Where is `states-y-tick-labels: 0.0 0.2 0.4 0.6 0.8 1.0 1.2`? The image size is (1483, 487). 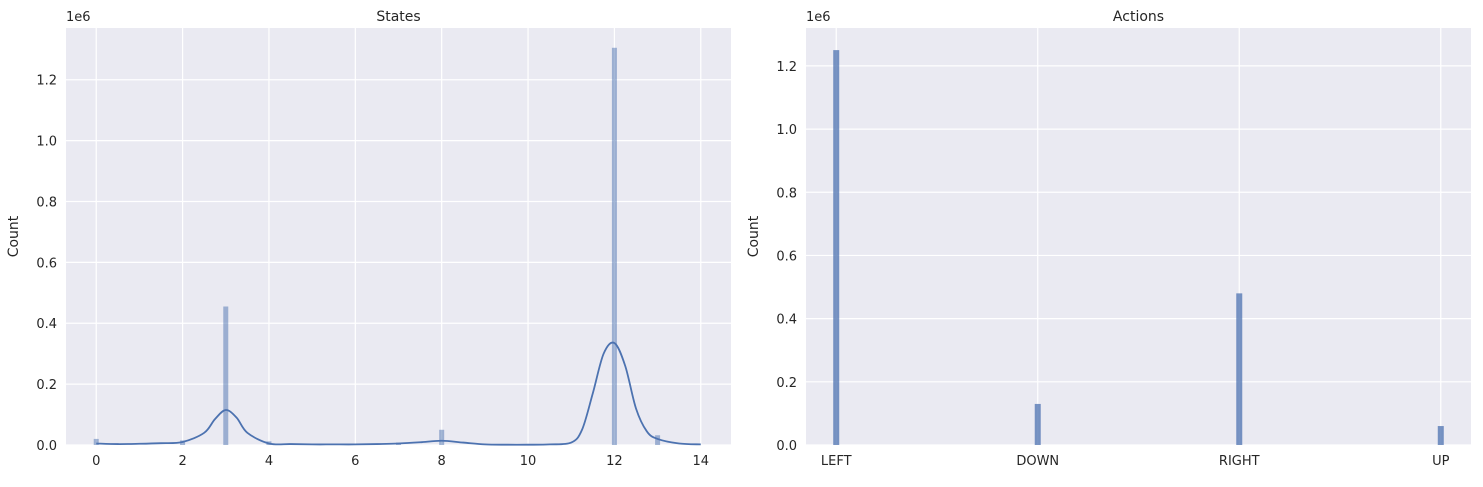
states-y-tick-labels: 0.0 0.2 0.4 0.6 0.8 1.0 1.2 is located at coordinates (46, 264).